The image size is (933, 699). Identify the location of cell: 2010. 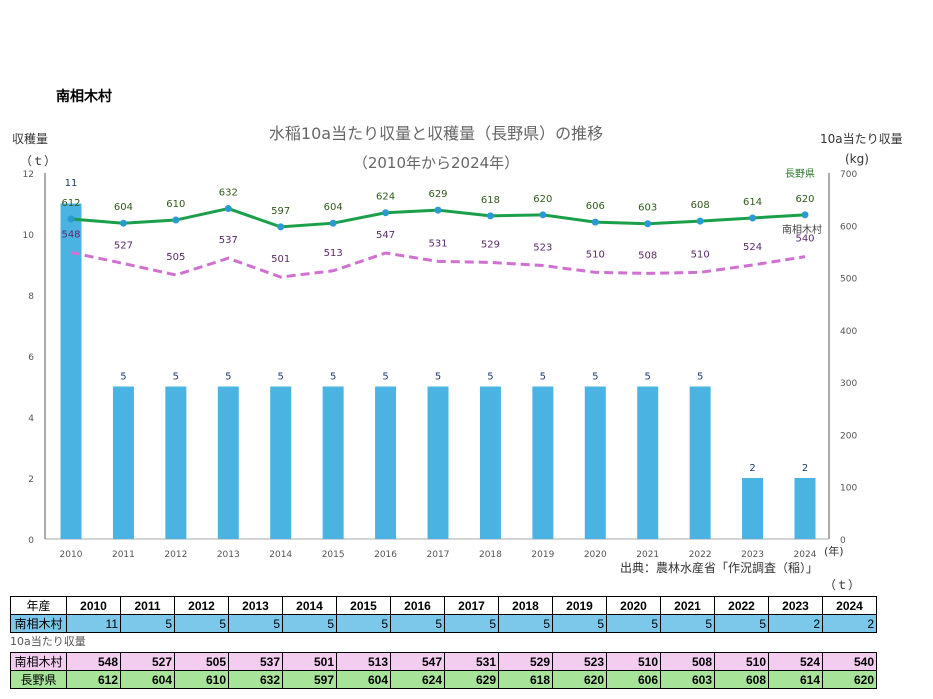
(93, 605).